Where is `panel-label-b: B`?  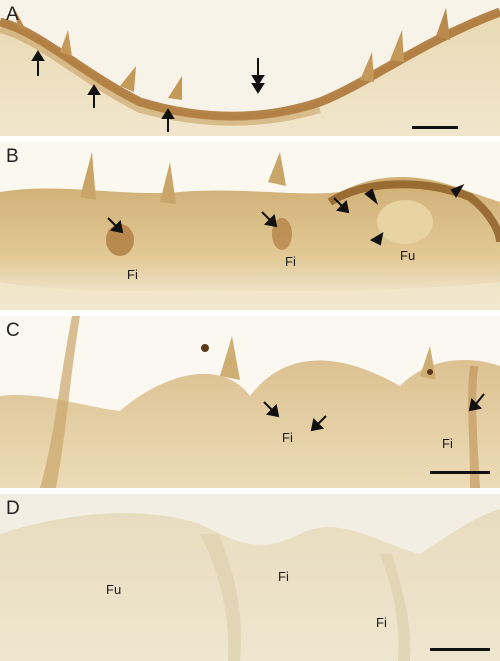
panel-label-b: B is located at coordinates (12, 156).